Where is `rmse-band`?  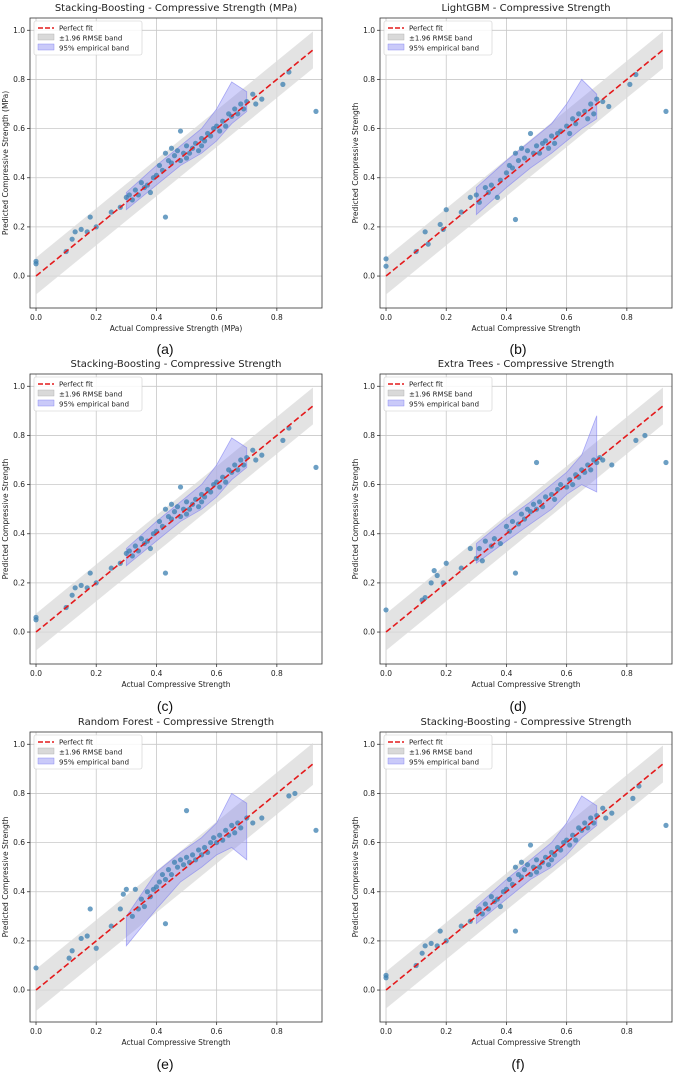 rmse-band is located at coordinates (174, 877).